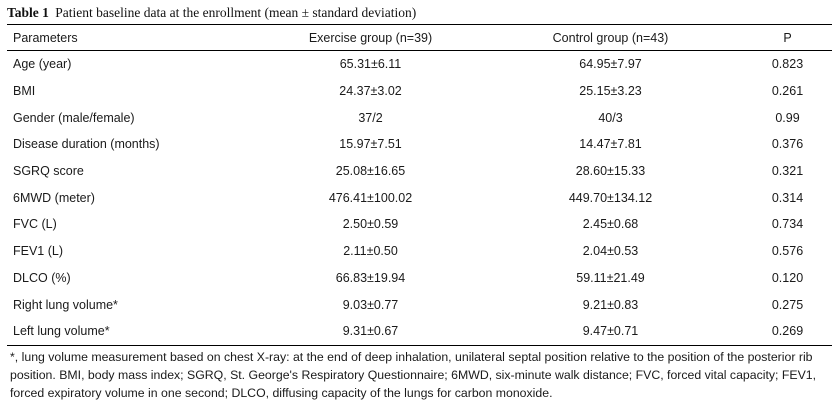 This screenshot has height=410, width=839. I want to click on cell-control-group: 2.45±0.68, so click(610, 224).